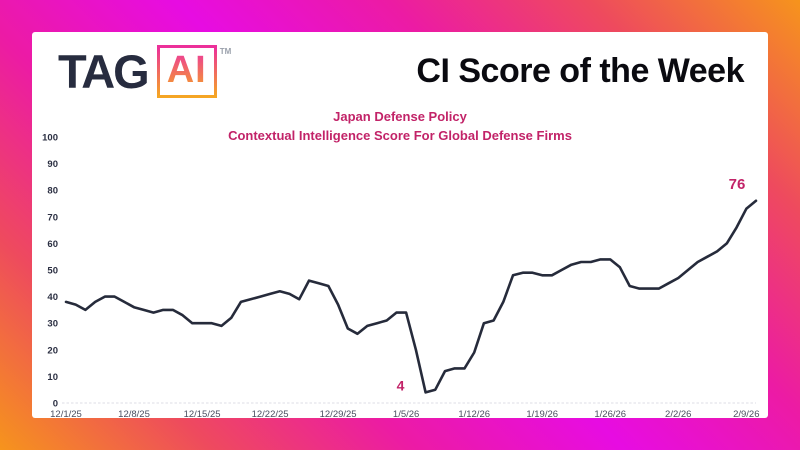  I want to click on x-axis-label: 1/5/26, so click(406, 413).